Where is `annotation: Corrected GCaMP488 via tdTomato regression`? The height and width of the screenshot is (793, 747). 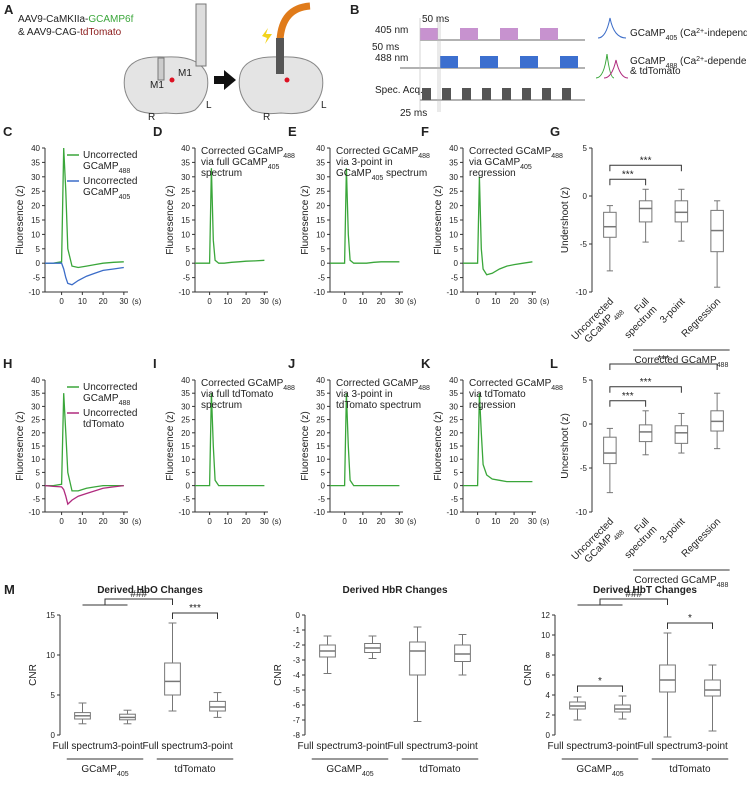
annotation: Corrected GCaMP488 via tdTomato regression is located at coordinates (516, 394).